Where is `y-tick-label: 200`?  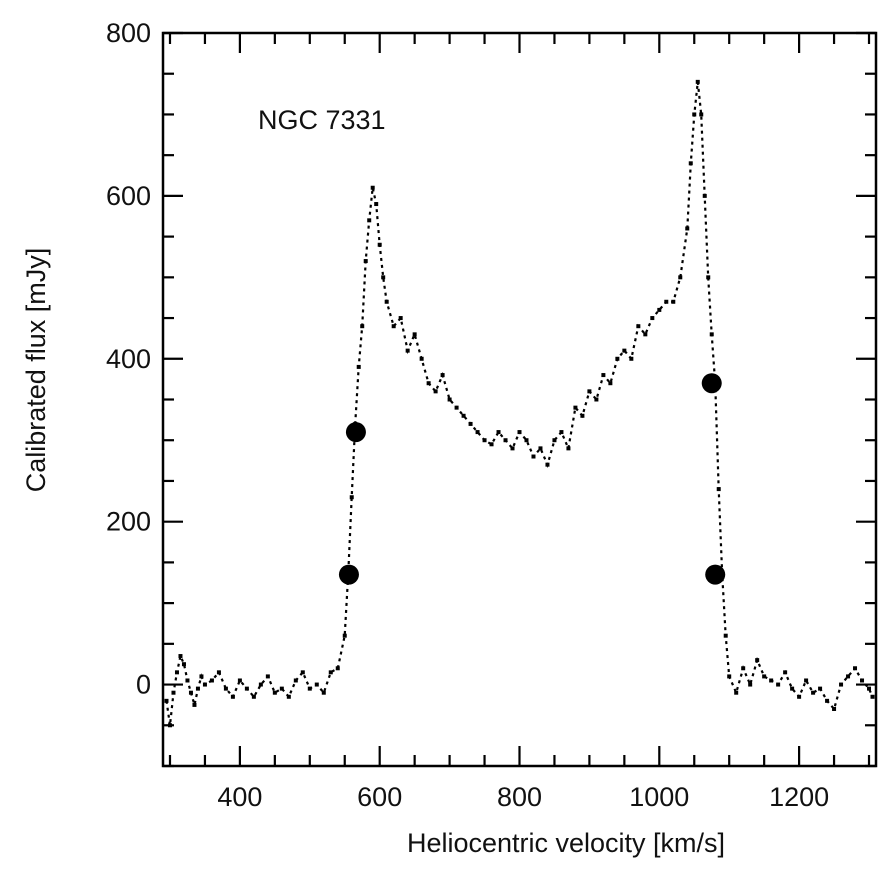
y-tick-label: 200 is located at coordinates (128, 522).